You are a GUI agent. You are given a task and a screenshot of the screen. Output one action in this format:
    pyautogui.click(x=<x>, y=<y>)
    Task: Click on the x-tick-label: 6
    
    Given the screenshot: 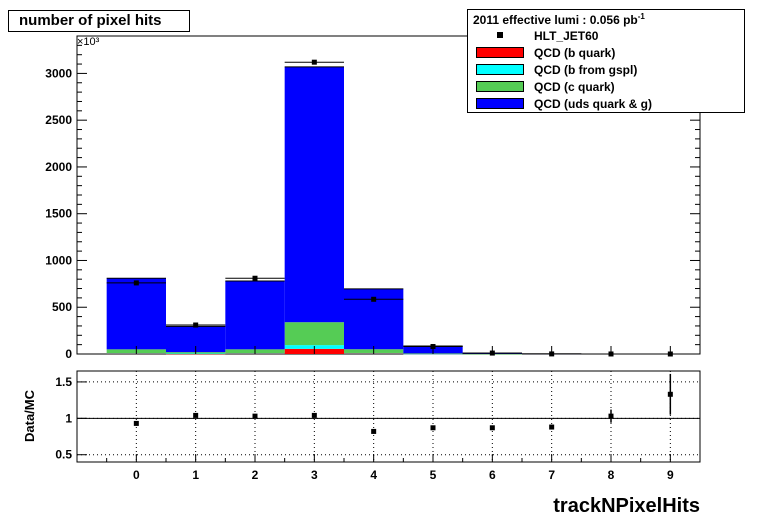 What is the action you would take?
    pyautogui.click(x=492, y=475)
    